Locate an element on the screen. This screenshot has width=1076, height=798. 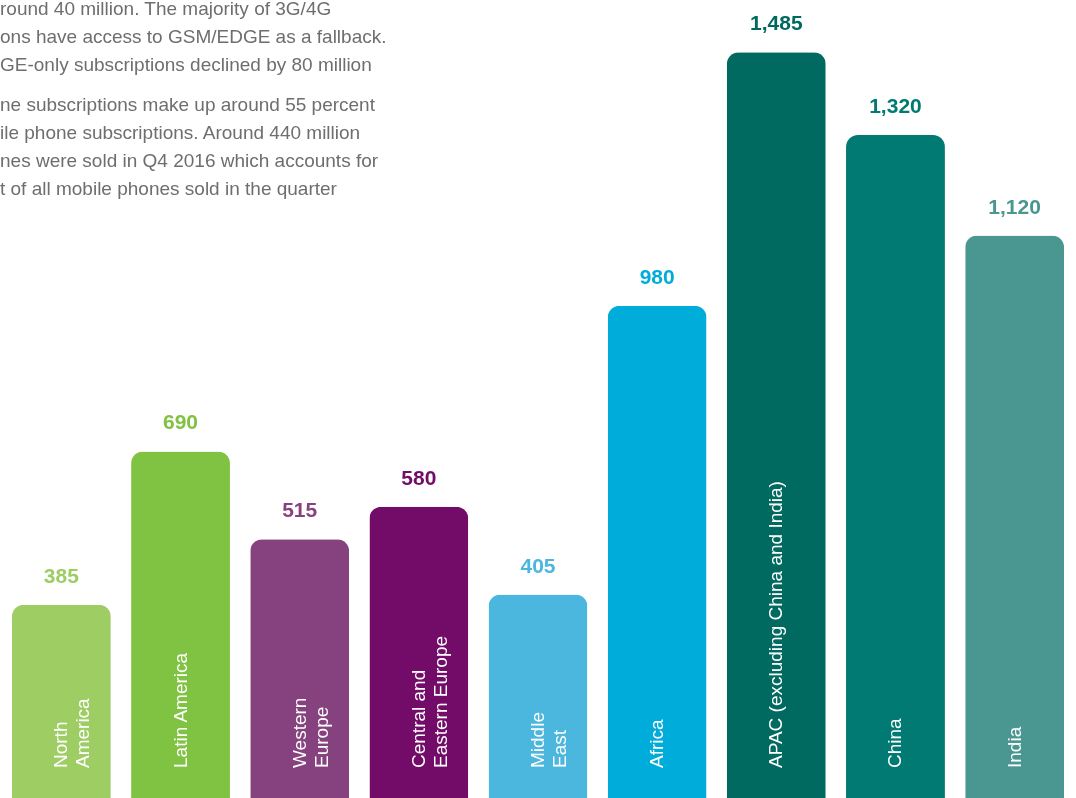
x-tick-label: China is located at coordinates (895, 742).